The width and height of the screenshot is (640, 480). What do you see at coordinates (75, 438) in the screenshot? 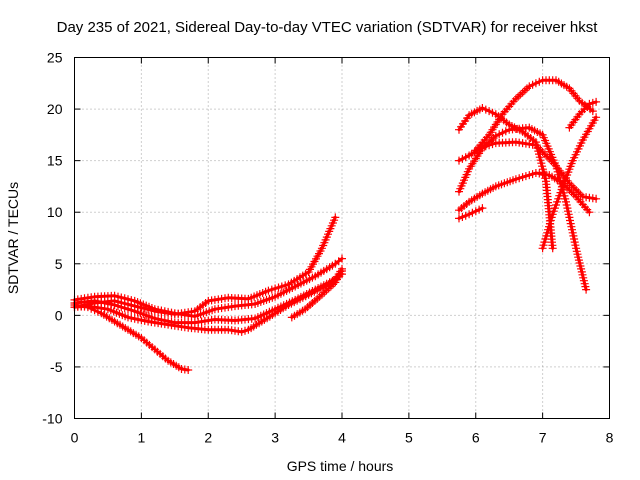
I see `x-tick-label: 0` at bounding box center [75, 438].